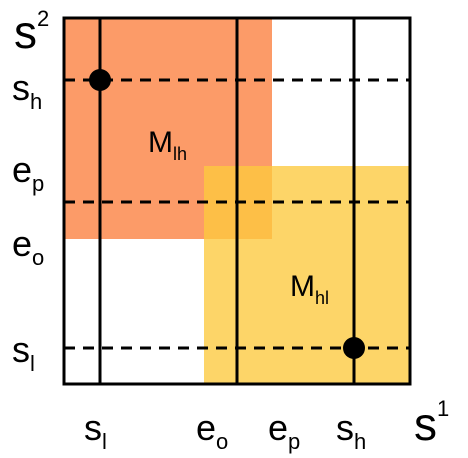 This screenshot has height=458, width=468. I want to click on y-axis-label: s2, so click(31, 32).